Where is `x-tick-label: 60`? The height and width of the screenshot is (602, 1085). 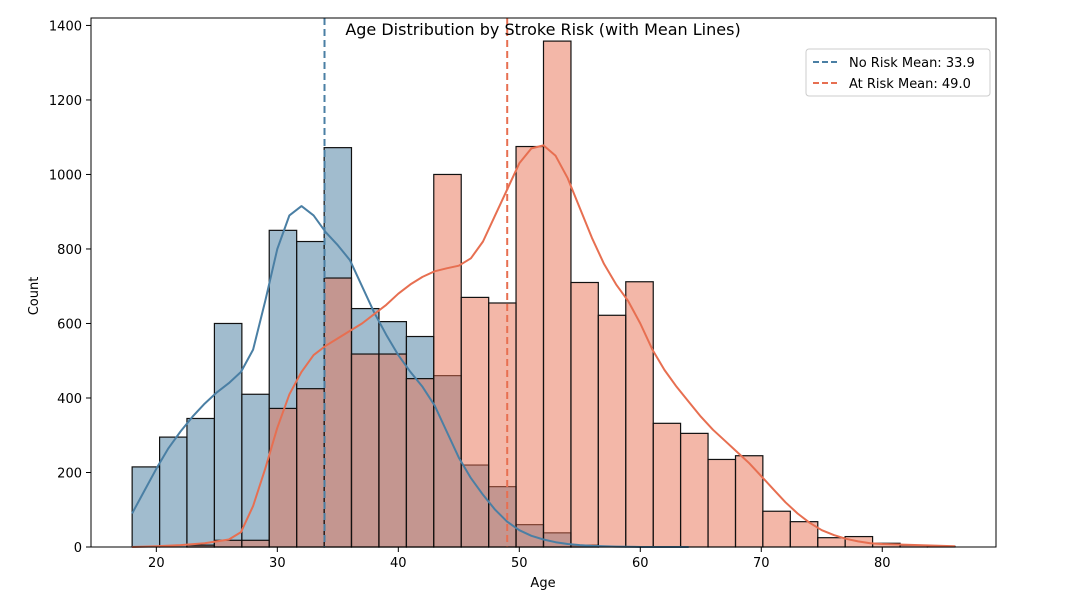
x-tick-label: 60 is located at coordinates (640, 563).